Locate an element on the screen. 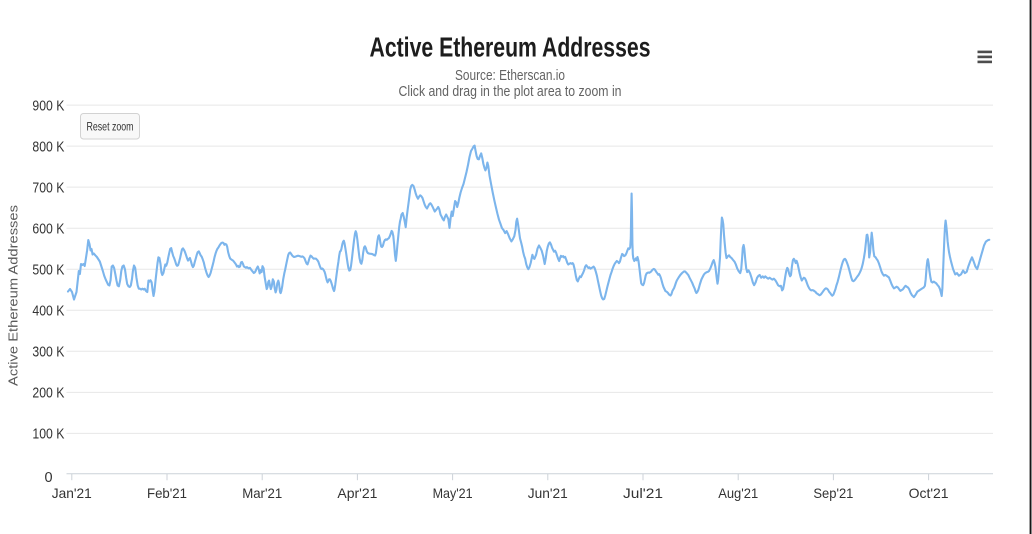  svg-text: 600 K is located at coordinates (48, 230).